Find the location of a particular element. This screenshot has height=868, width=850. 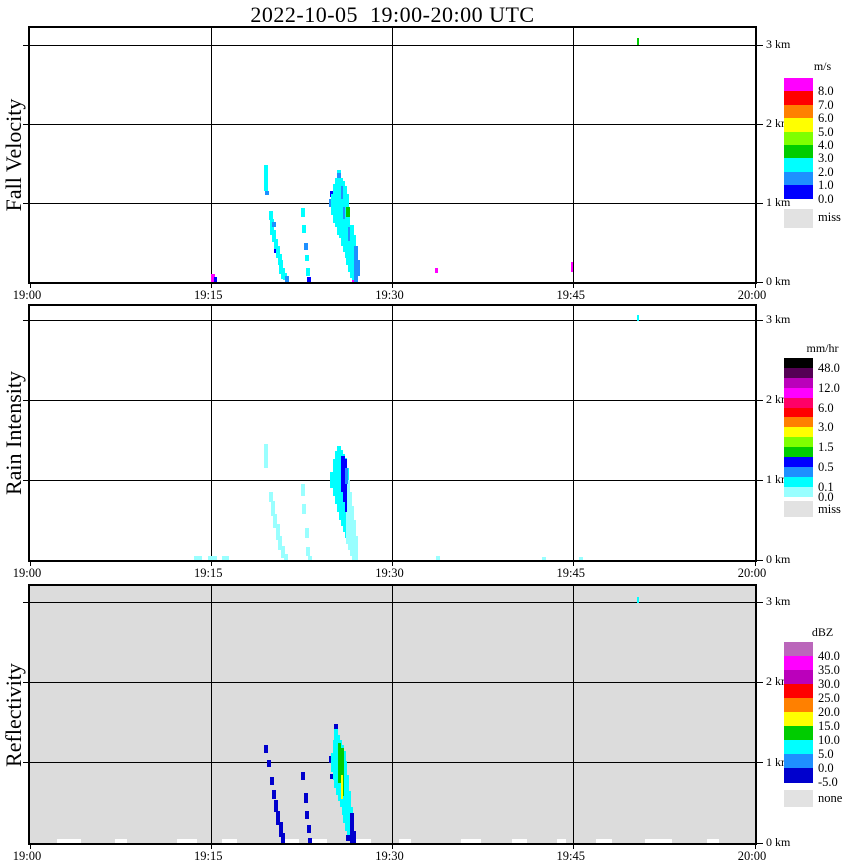

legend-label: 5.0 is located at coordinates (826, 754).